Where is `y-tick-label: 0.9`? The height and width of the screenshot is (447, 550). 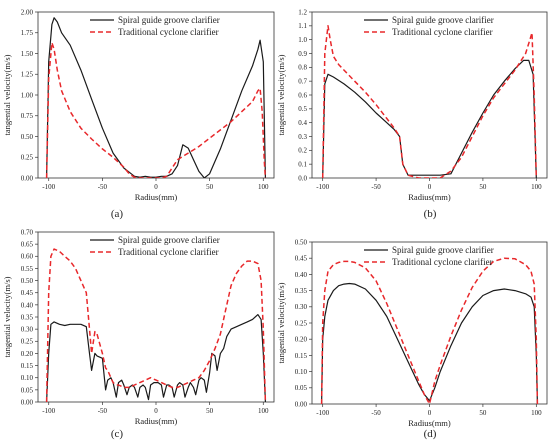
y-tick-label: 0.9 is located at coordinates (302, 54).